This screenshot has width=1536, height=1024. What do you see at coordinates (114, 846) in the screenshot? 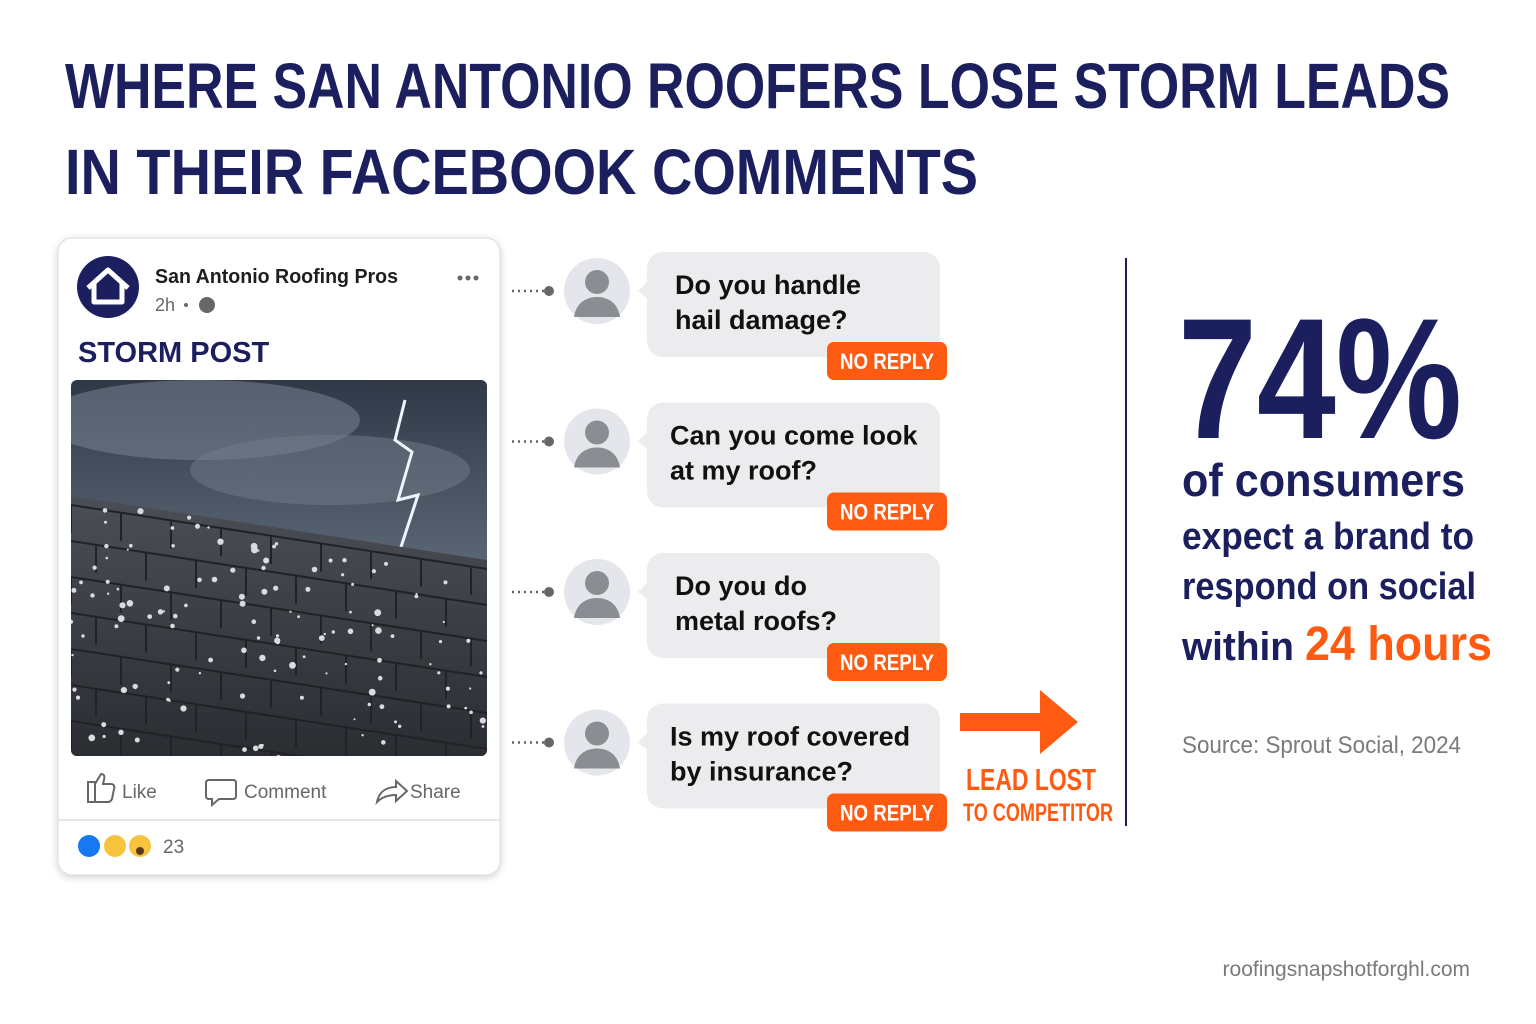
I see `reaction-icons` at bounding box center [114, 846].